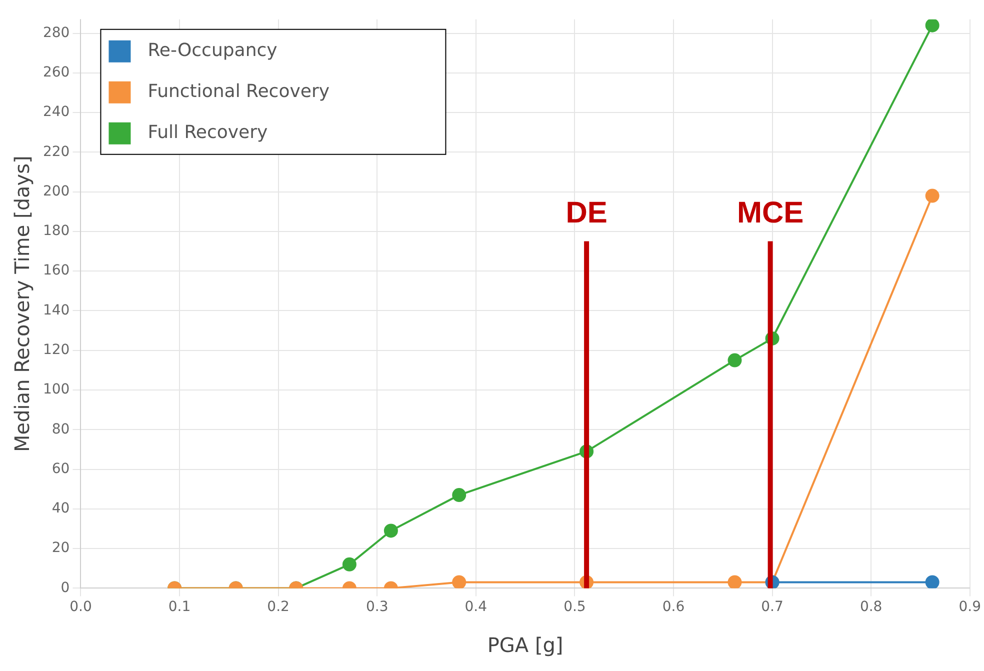 This screenshot has width=984, height=671. I want to click on x-tick-label: 0.7, so click(772, 607).